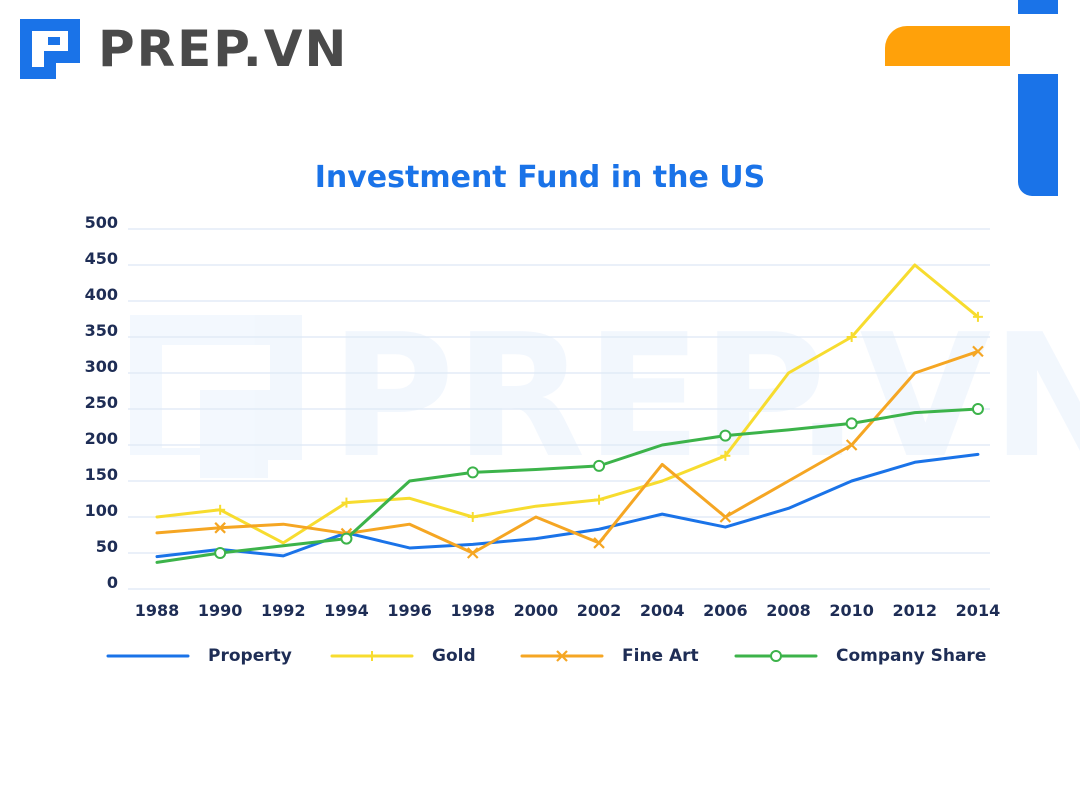 This screenshot has height=800, width=1080. Describe the element at coordinates (725, 610) in the screenshot. I see `x-tick-label: 2006` at that location.